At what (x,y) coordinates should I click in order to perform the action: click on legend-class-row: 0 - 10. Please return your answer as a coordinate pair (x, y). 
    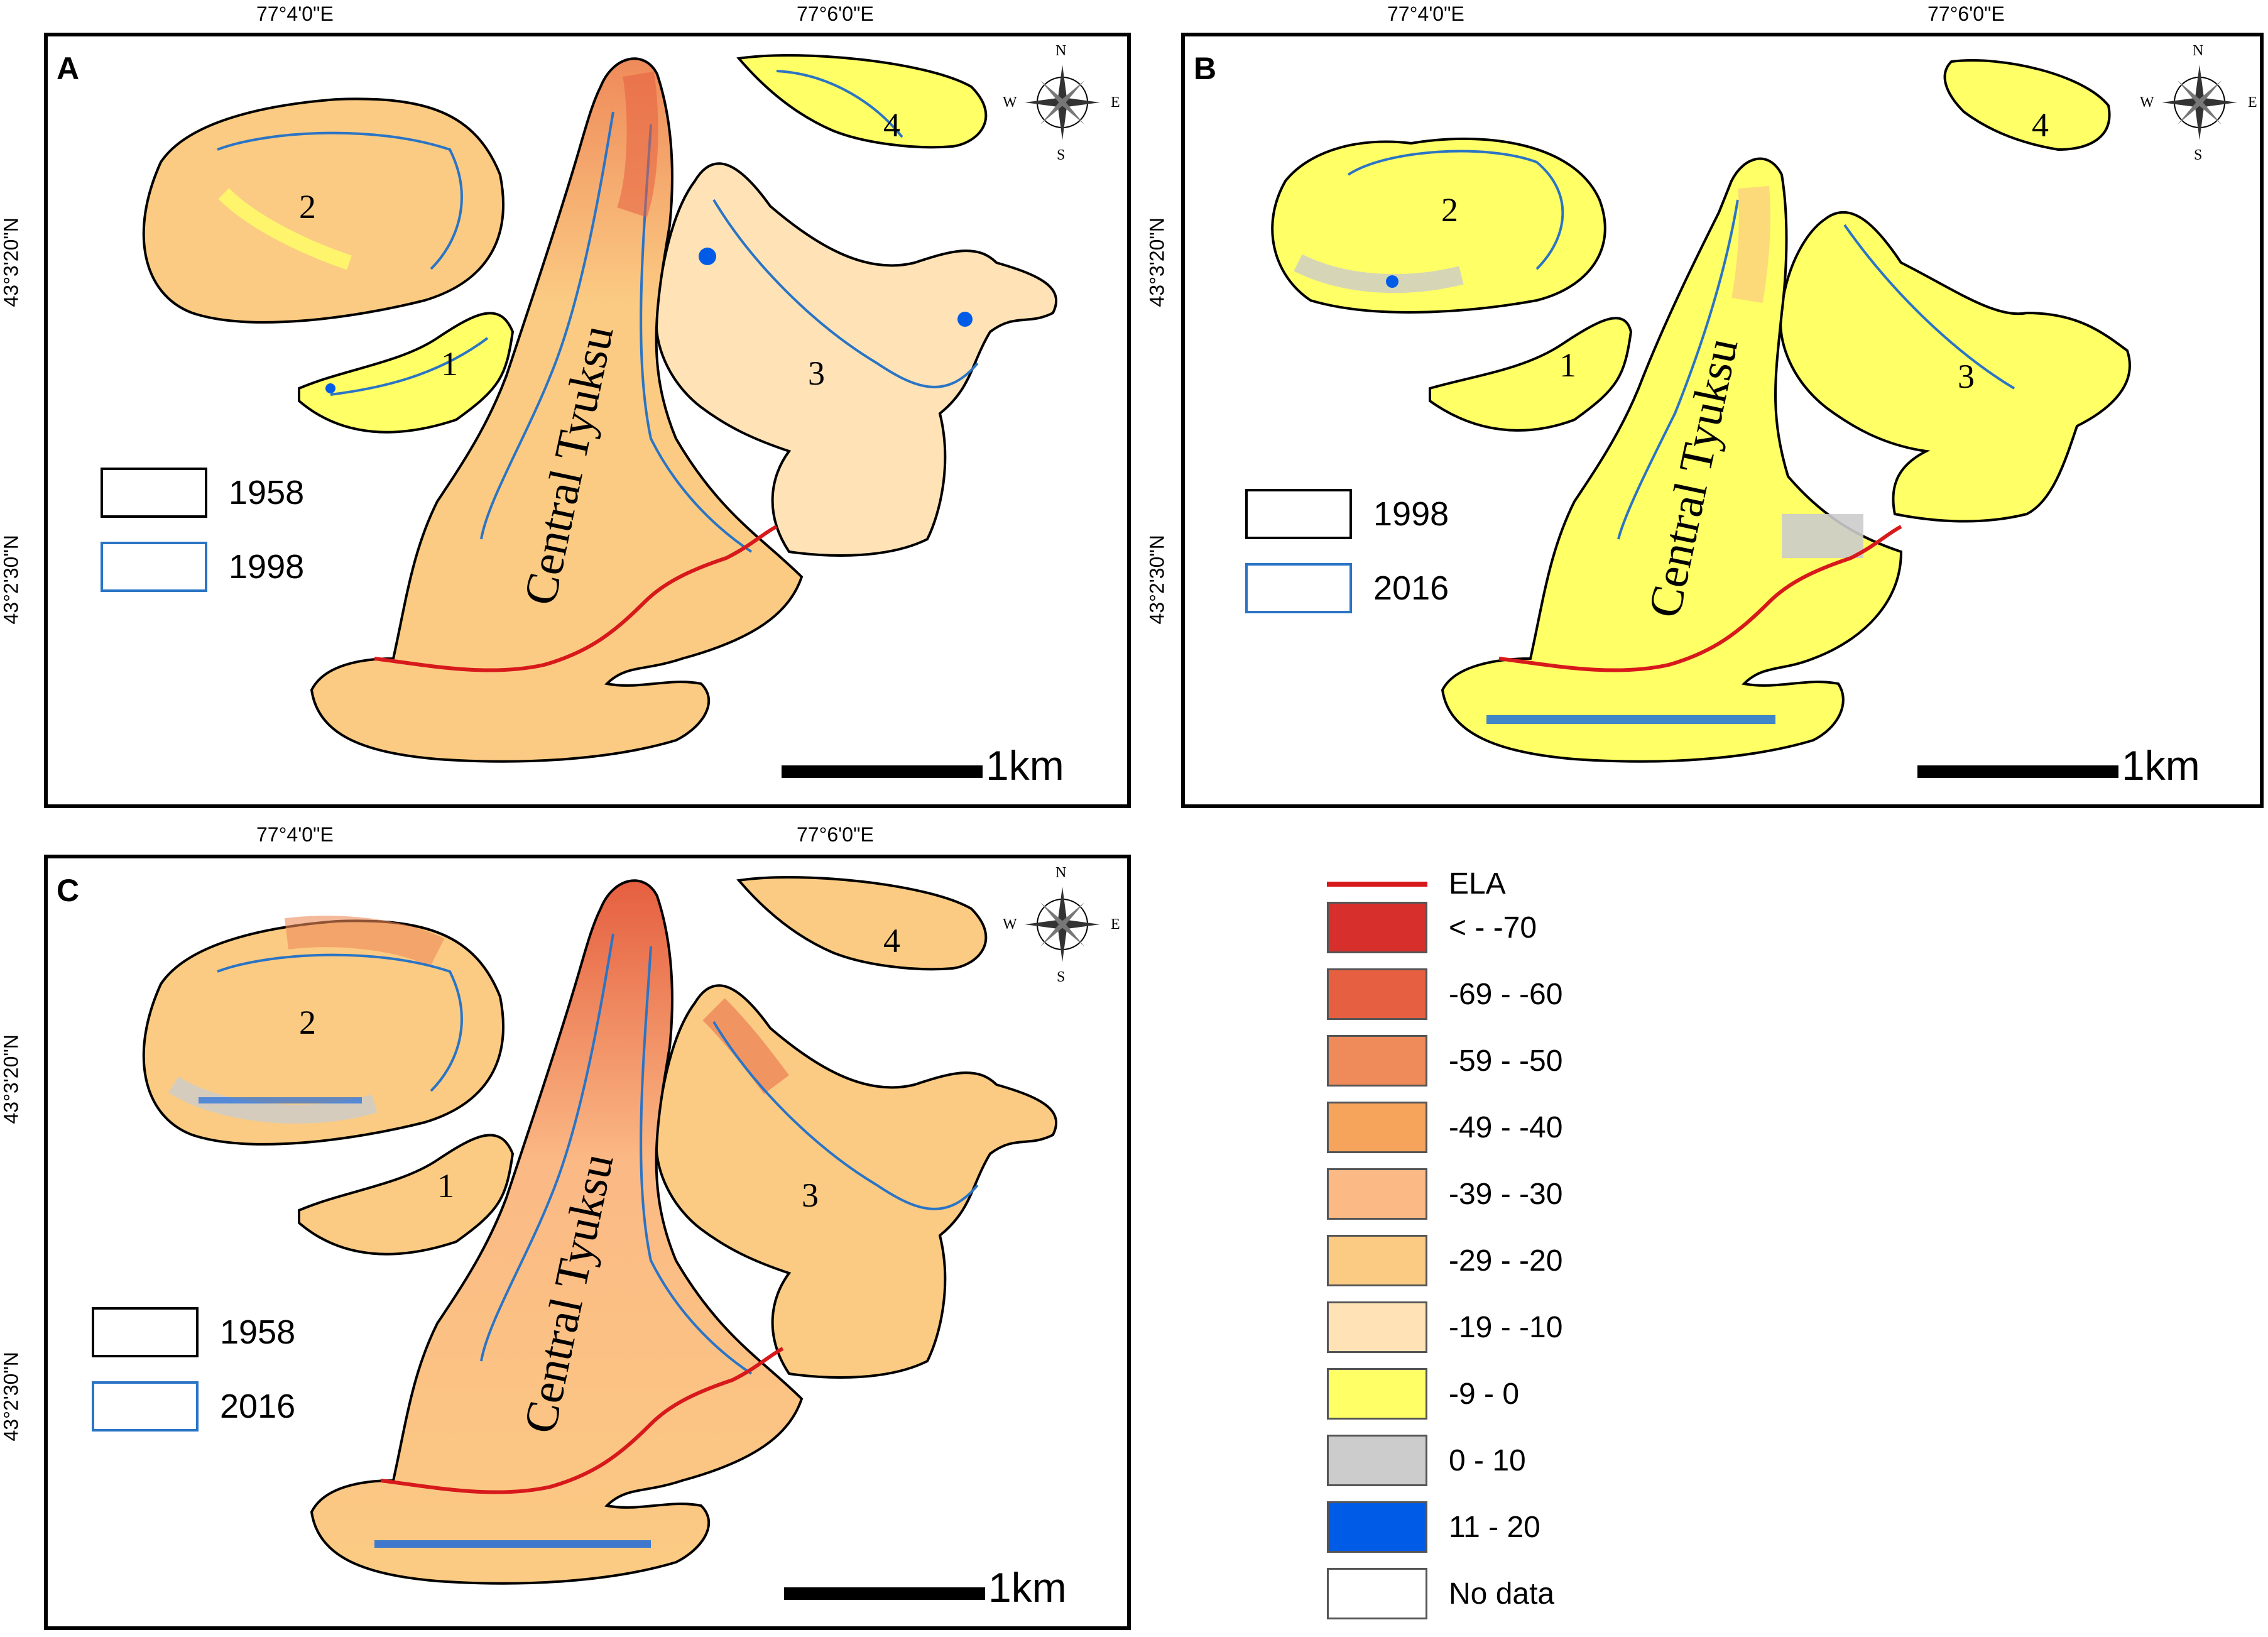
    Looking at the image, I should click on (1426, 1461).